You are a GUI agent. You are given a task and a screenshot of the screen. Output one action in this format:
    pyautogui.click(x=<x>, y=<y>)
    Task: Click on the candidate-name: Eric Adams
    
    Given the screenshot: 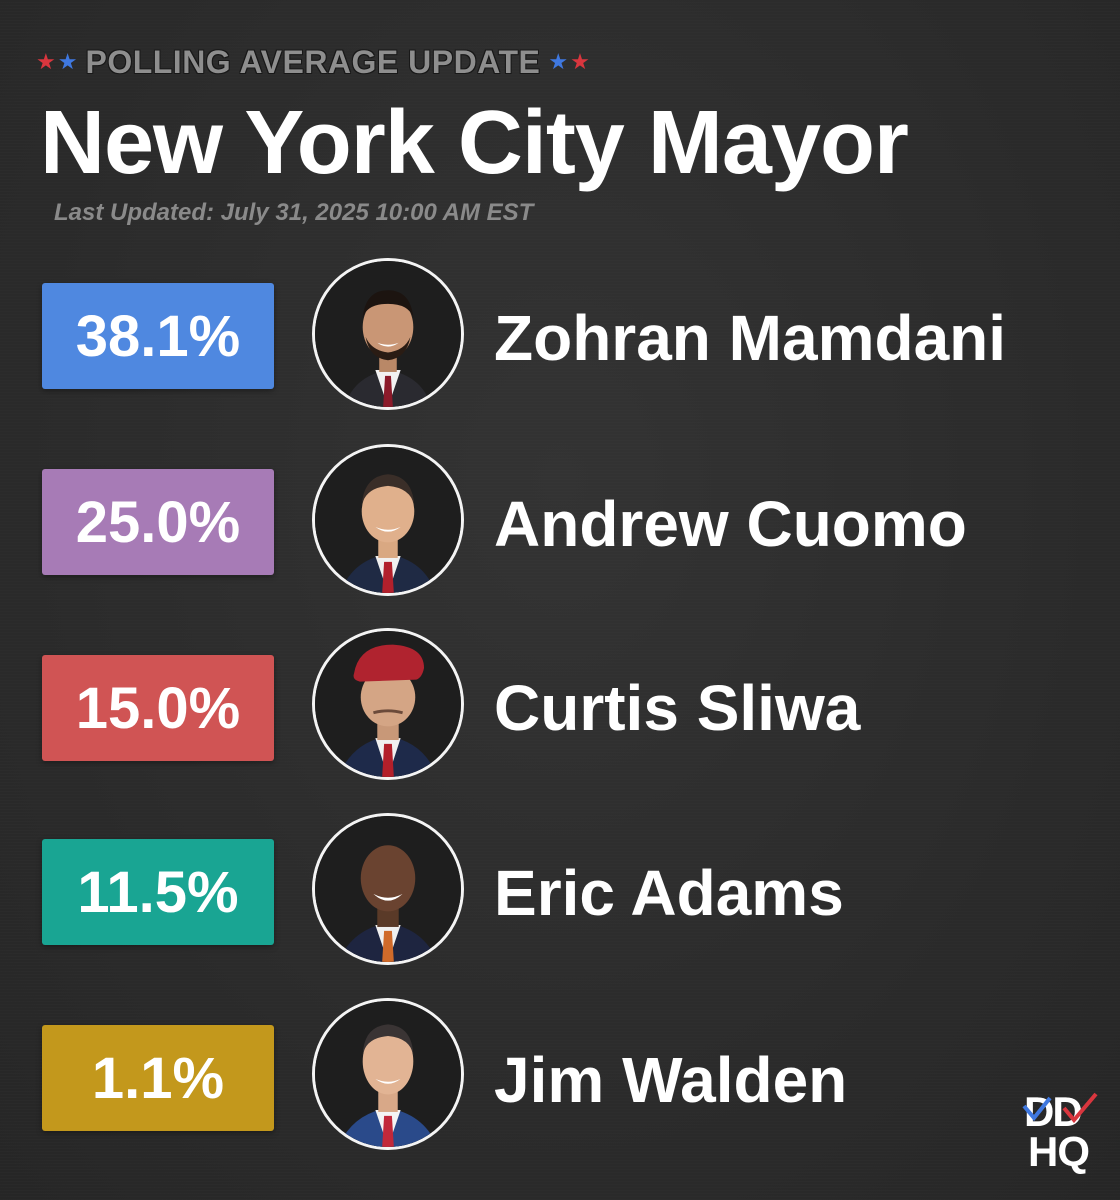 What is the action you would take?
    pyautogui.click(x=669, y=893)
    